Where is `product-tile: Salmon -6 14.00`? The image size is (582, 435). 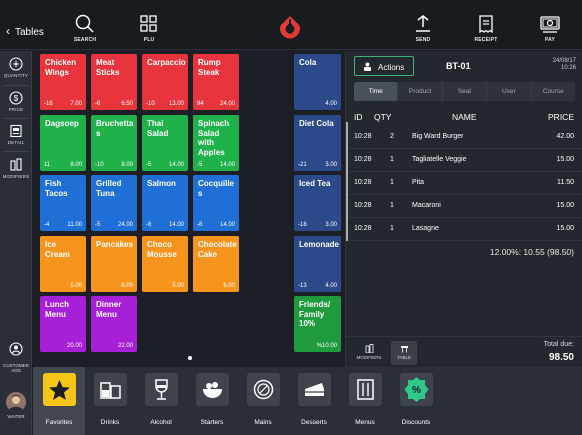
product-tile: Salmon -6 14.00 is located at coordinates (165, 203).